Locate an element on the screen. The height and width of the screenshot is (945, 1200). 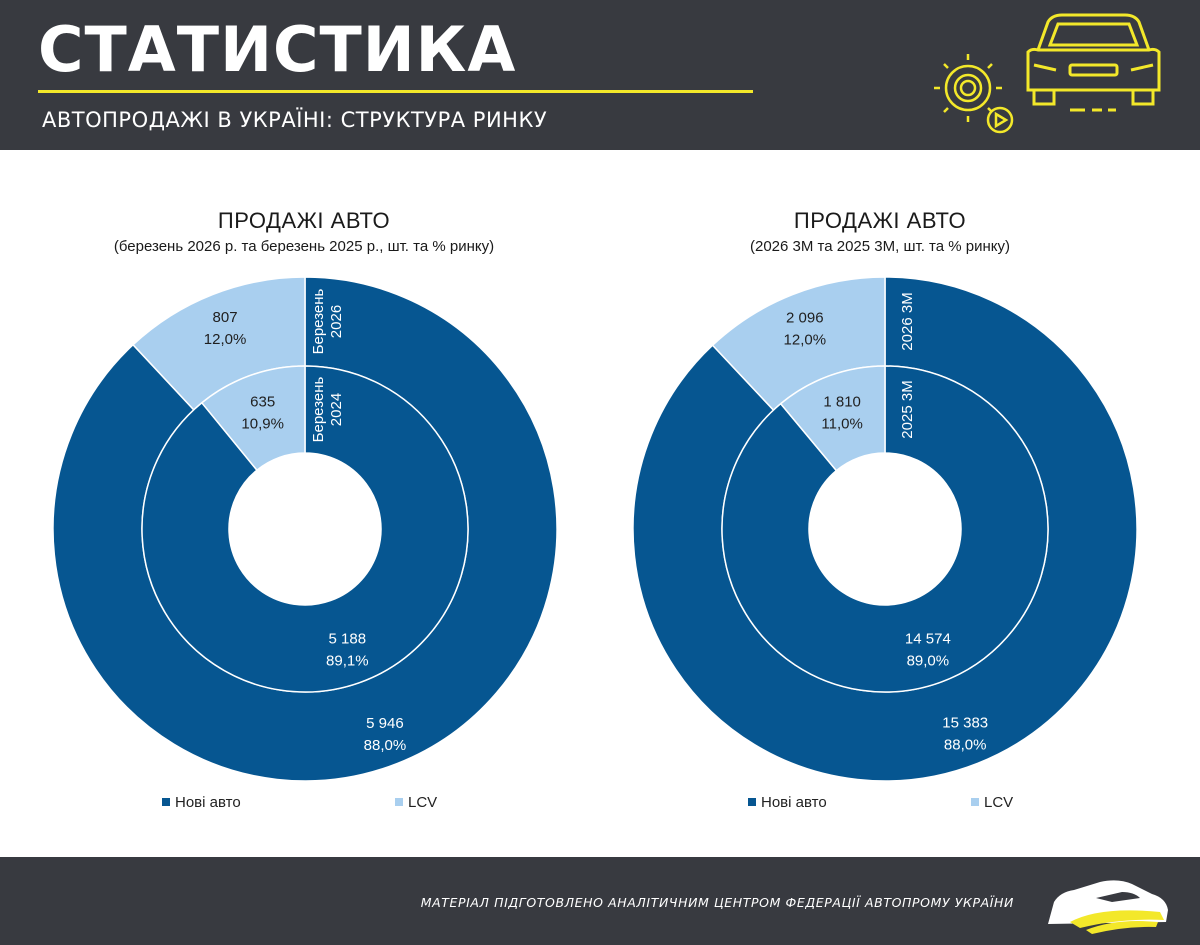
data-label-pct: 89,1% is located at coordinates (347, 661).